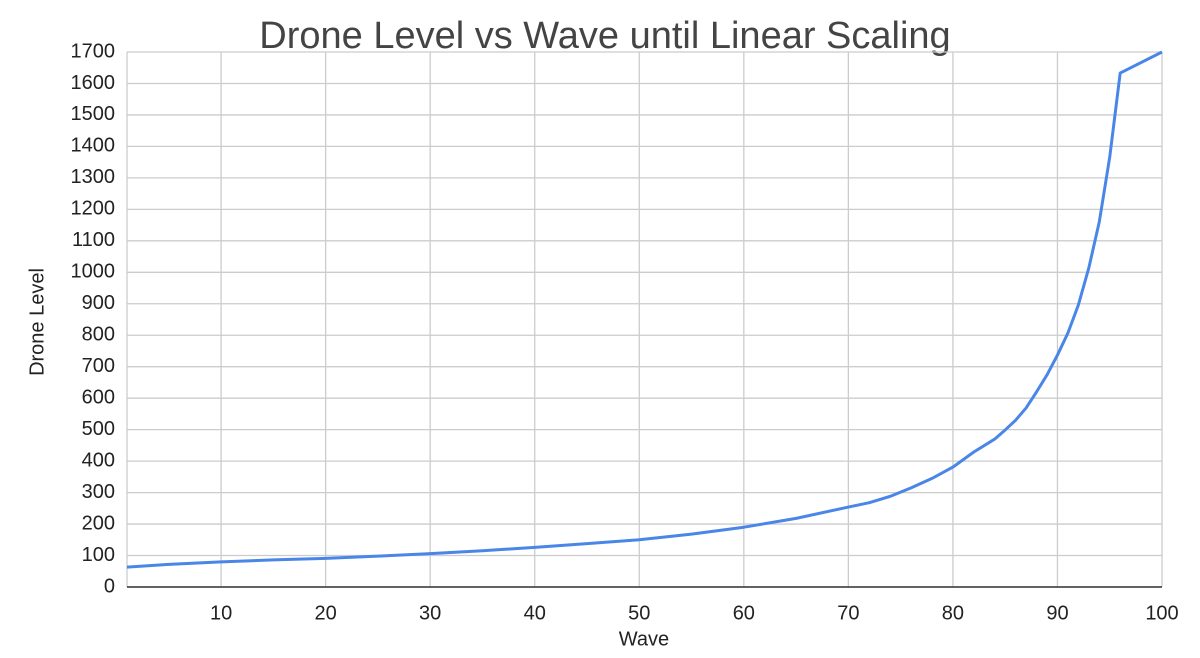  I want to click on y-tick-label: 300, so click(98, 492).